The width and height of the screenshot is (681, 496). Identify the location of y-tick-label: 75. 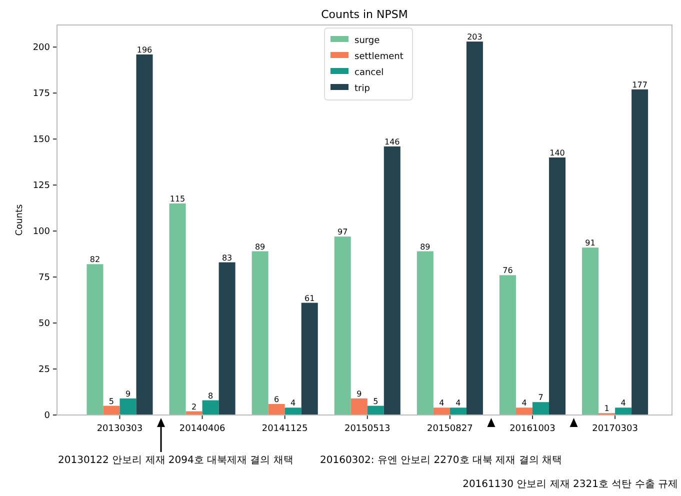
(44, 278).